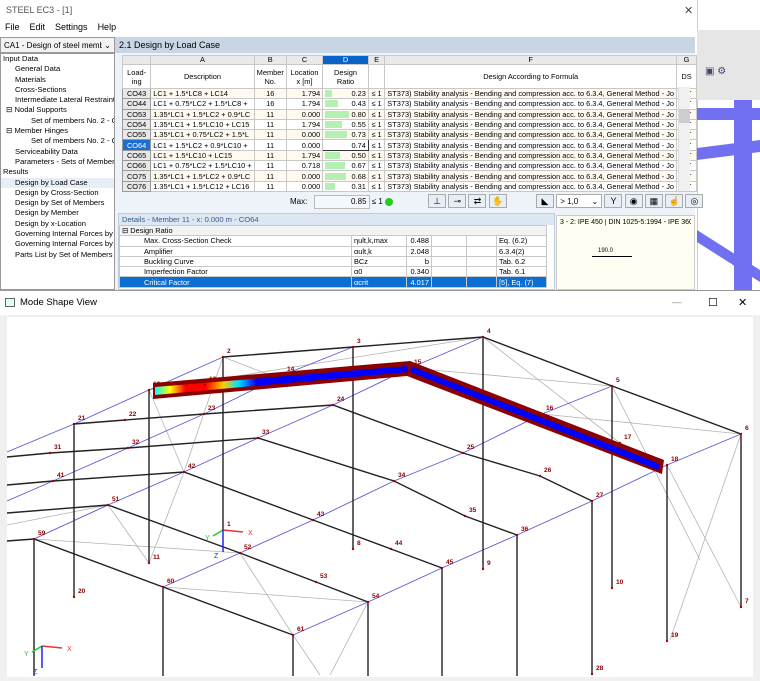  I want to click on column-header: DS, so click(686, 76).